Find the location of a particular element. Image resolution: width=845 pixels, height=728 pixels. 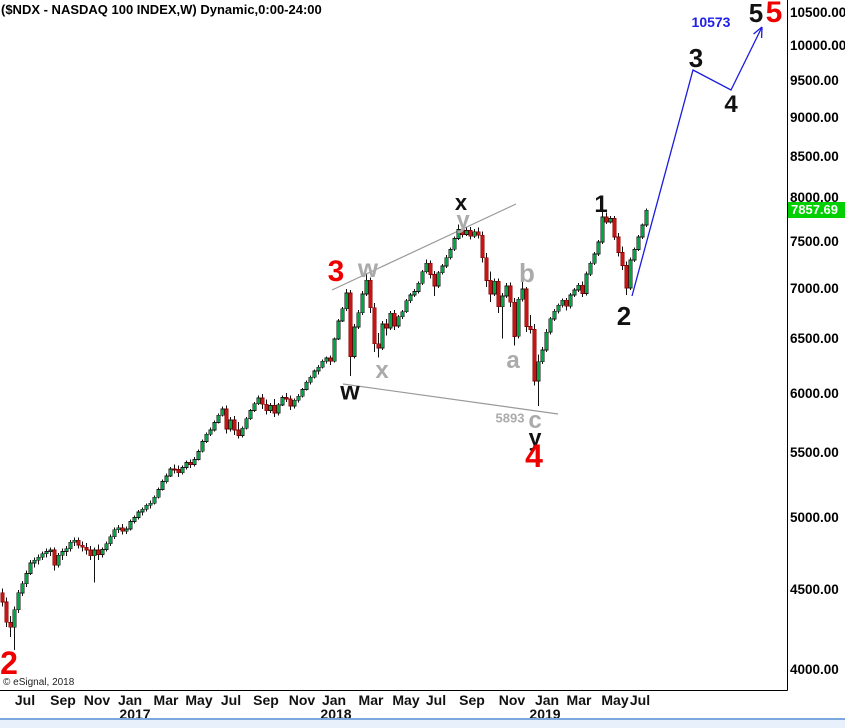

month-tick-label: Jul is located at coordinates (640, 700).